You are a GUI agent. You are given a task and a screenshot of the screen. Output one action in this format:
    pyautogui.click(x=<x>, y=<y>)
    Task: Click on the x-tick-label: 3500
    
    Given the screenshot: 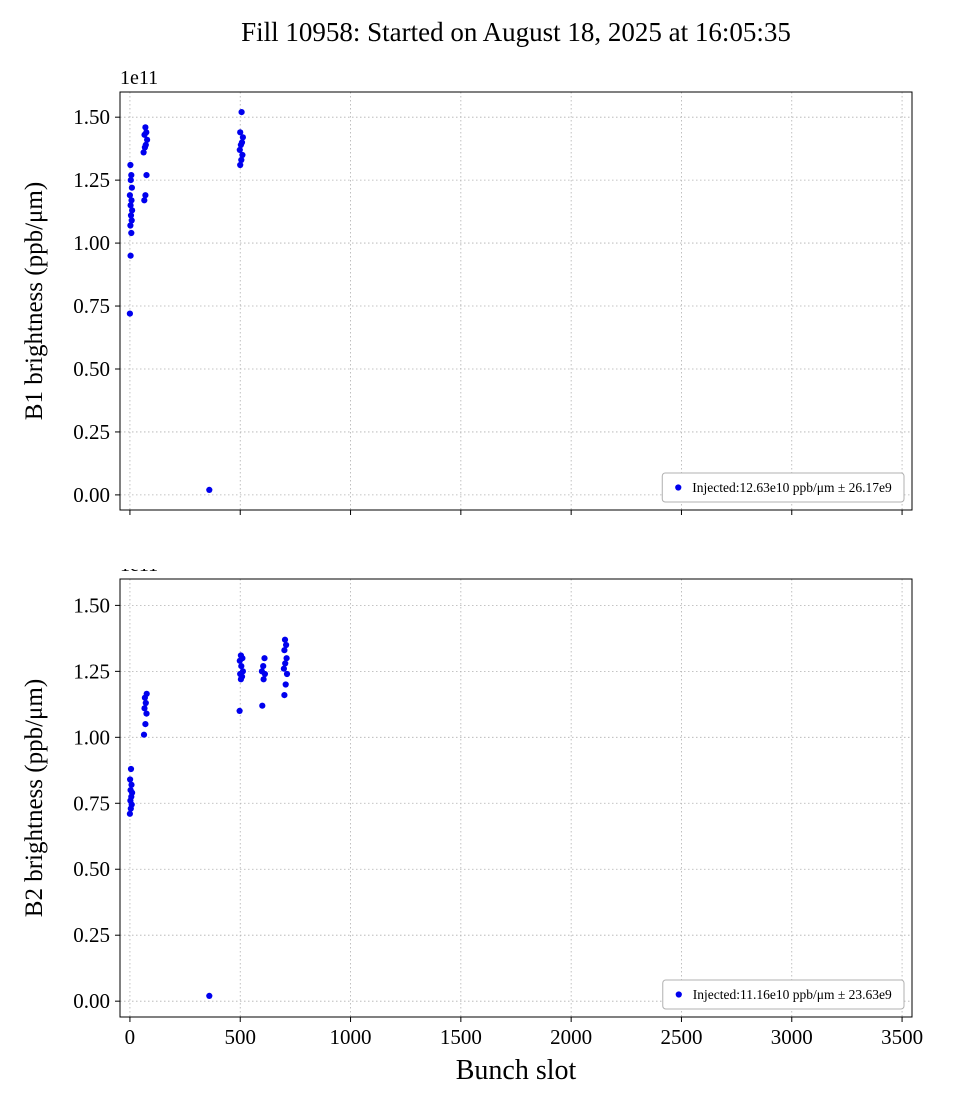 What is the action you would take?
    pyautogui.click(x=902, y=1037)
    